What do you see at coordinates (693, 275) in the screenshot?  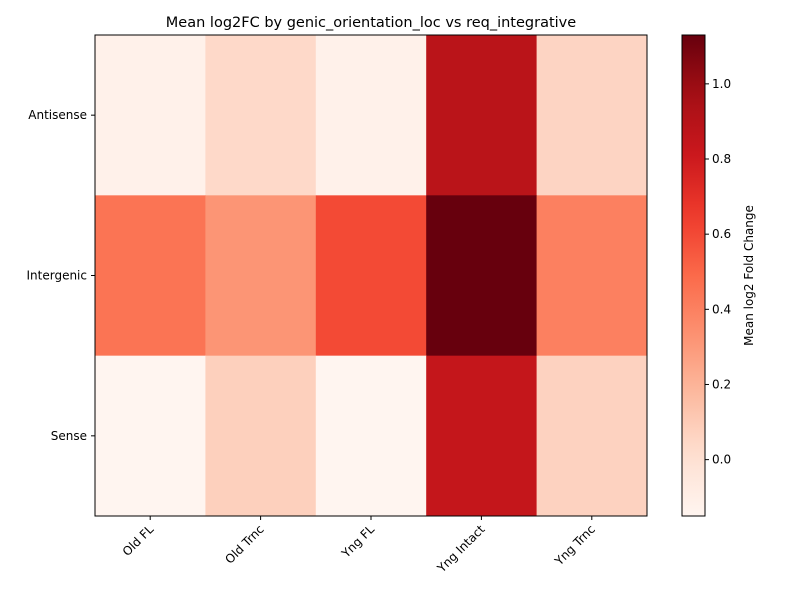 I see `colorbar-gradient` at bounding box center [693, 275].